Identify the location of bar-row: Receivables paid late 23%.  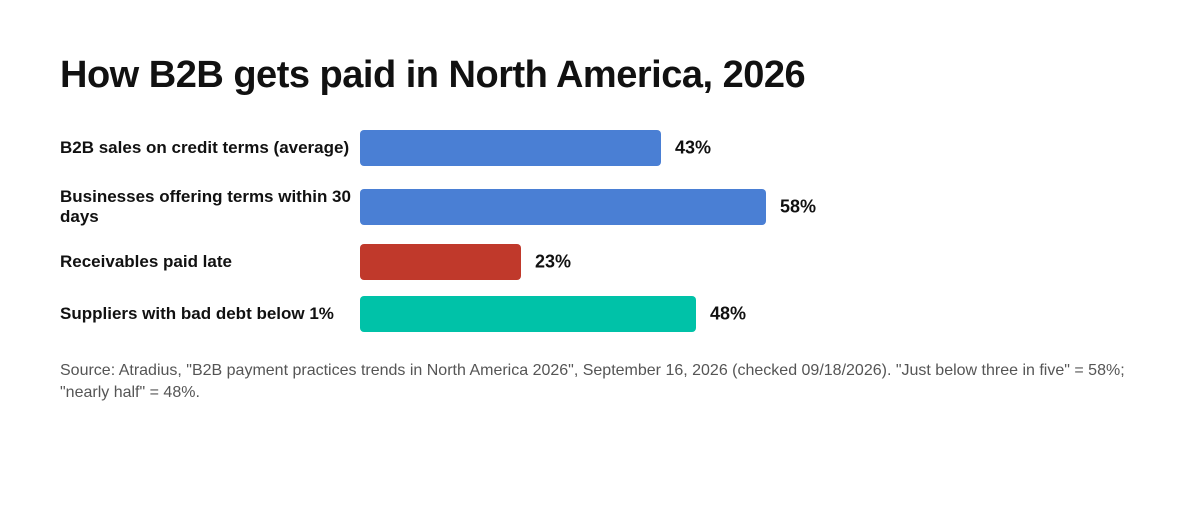
(600, 262).